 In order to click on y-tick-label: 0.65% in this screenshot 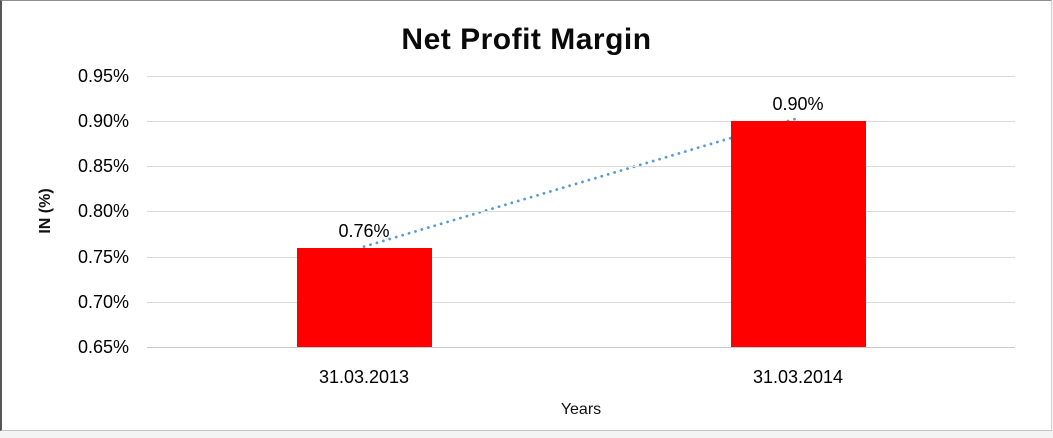, I will do `click(103, 347)`.